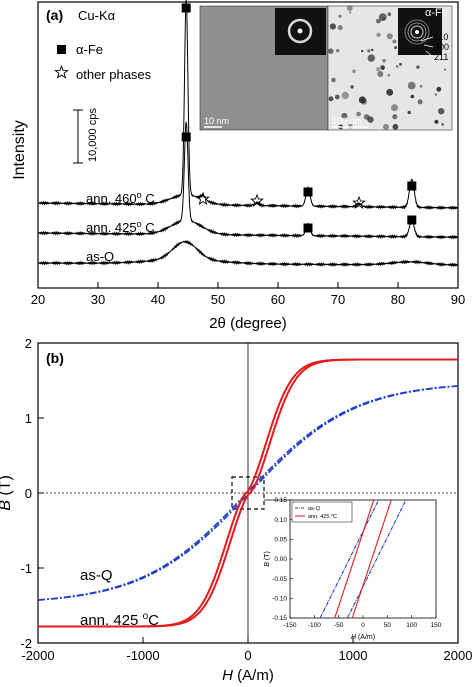 The image size is (474, 687). Describe the element at coordinates (28, 418) in the screenshot. I see `y-tick-label-b: 1` at that location.